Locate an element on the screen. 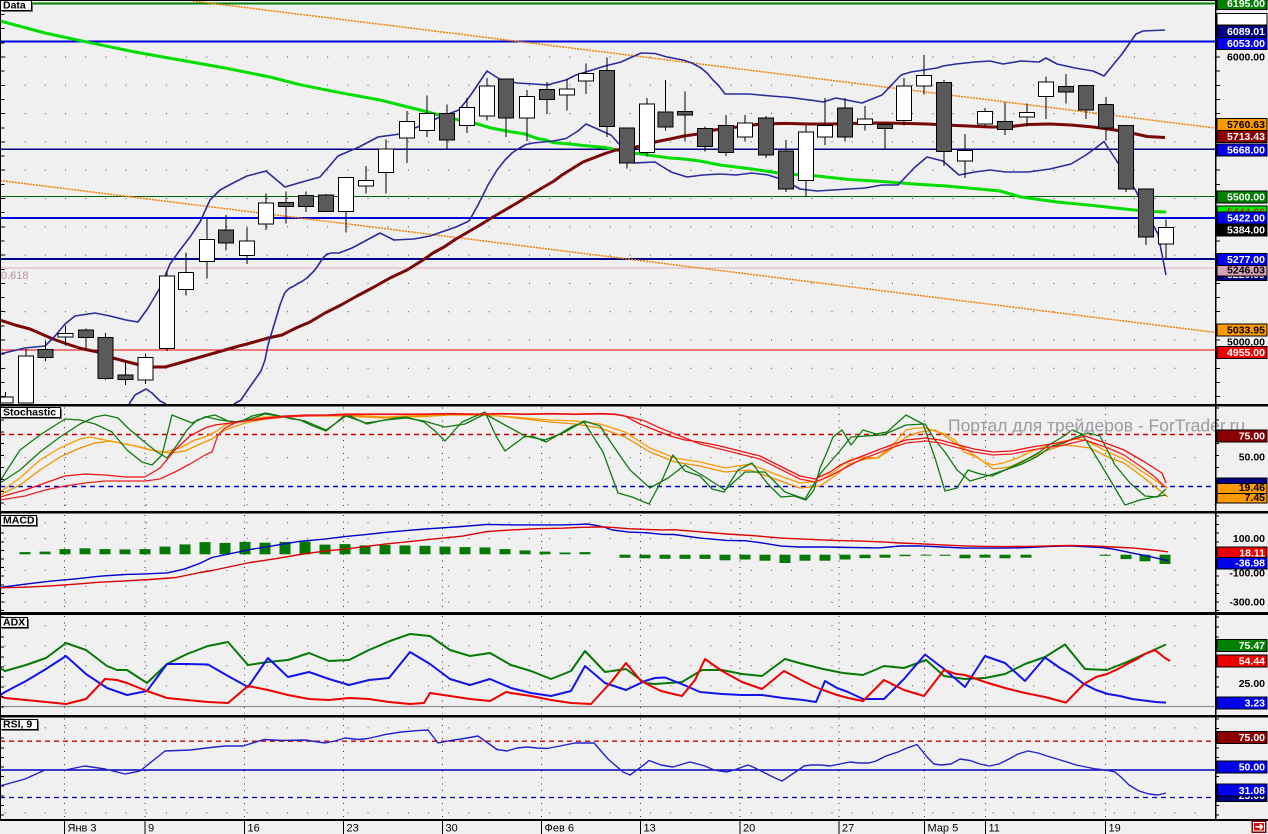  svg-text: 31.08 is located at coordinates (1252, 791).